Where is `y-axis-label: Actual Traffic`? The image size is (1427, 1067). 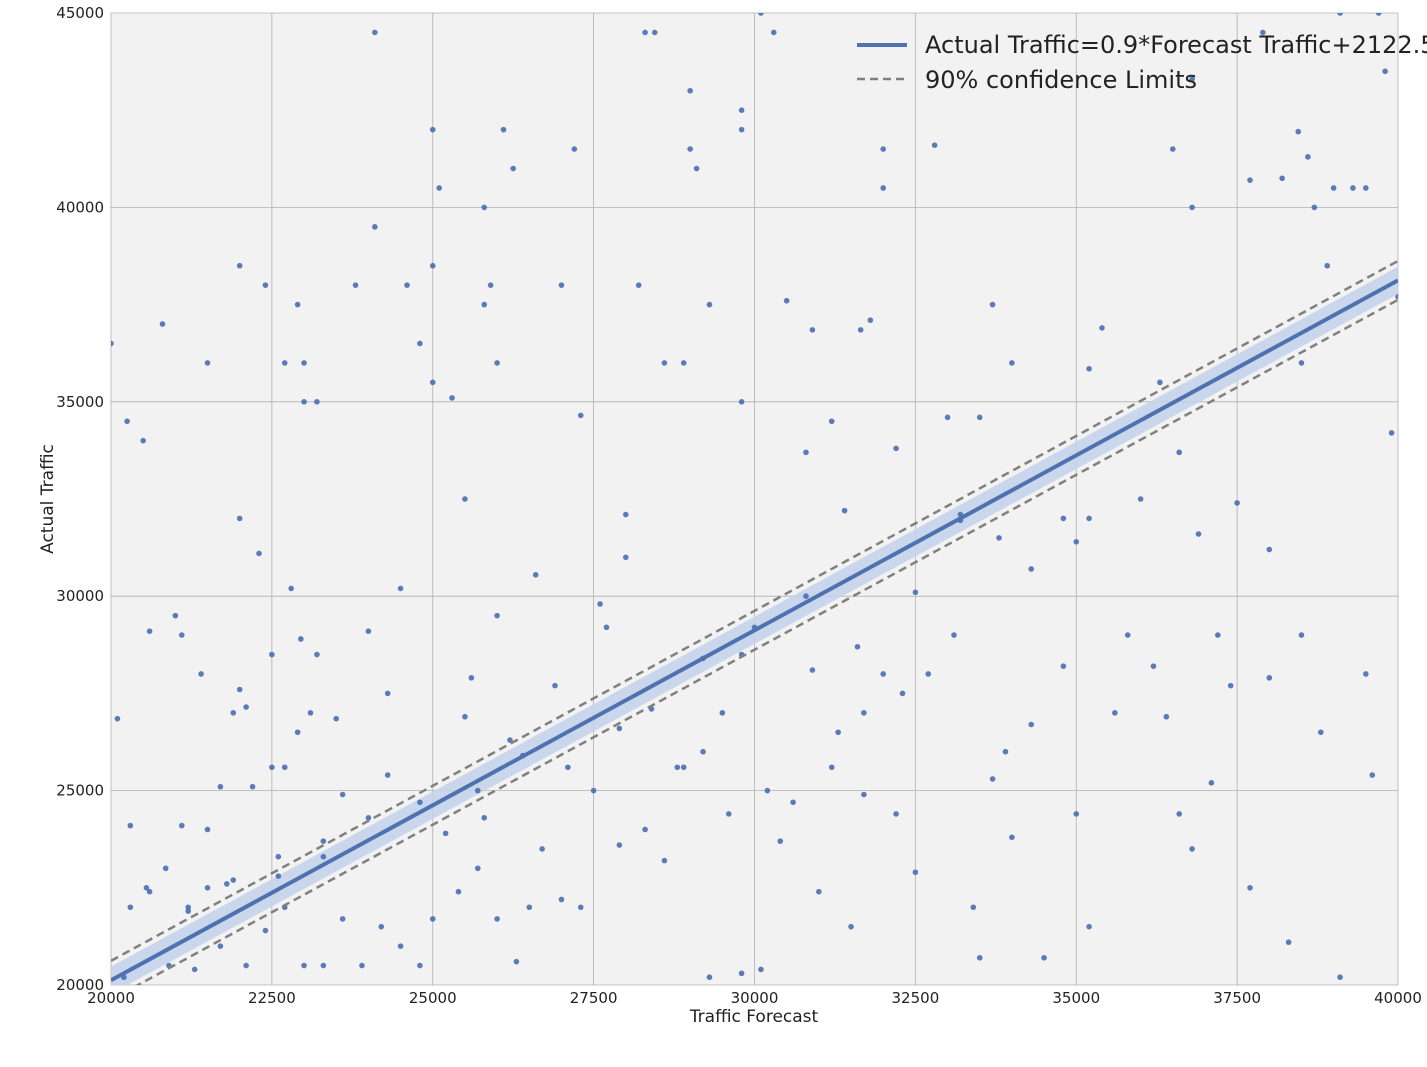
y-axis-label: Actual Traffic is located at coordinates (48, 499).